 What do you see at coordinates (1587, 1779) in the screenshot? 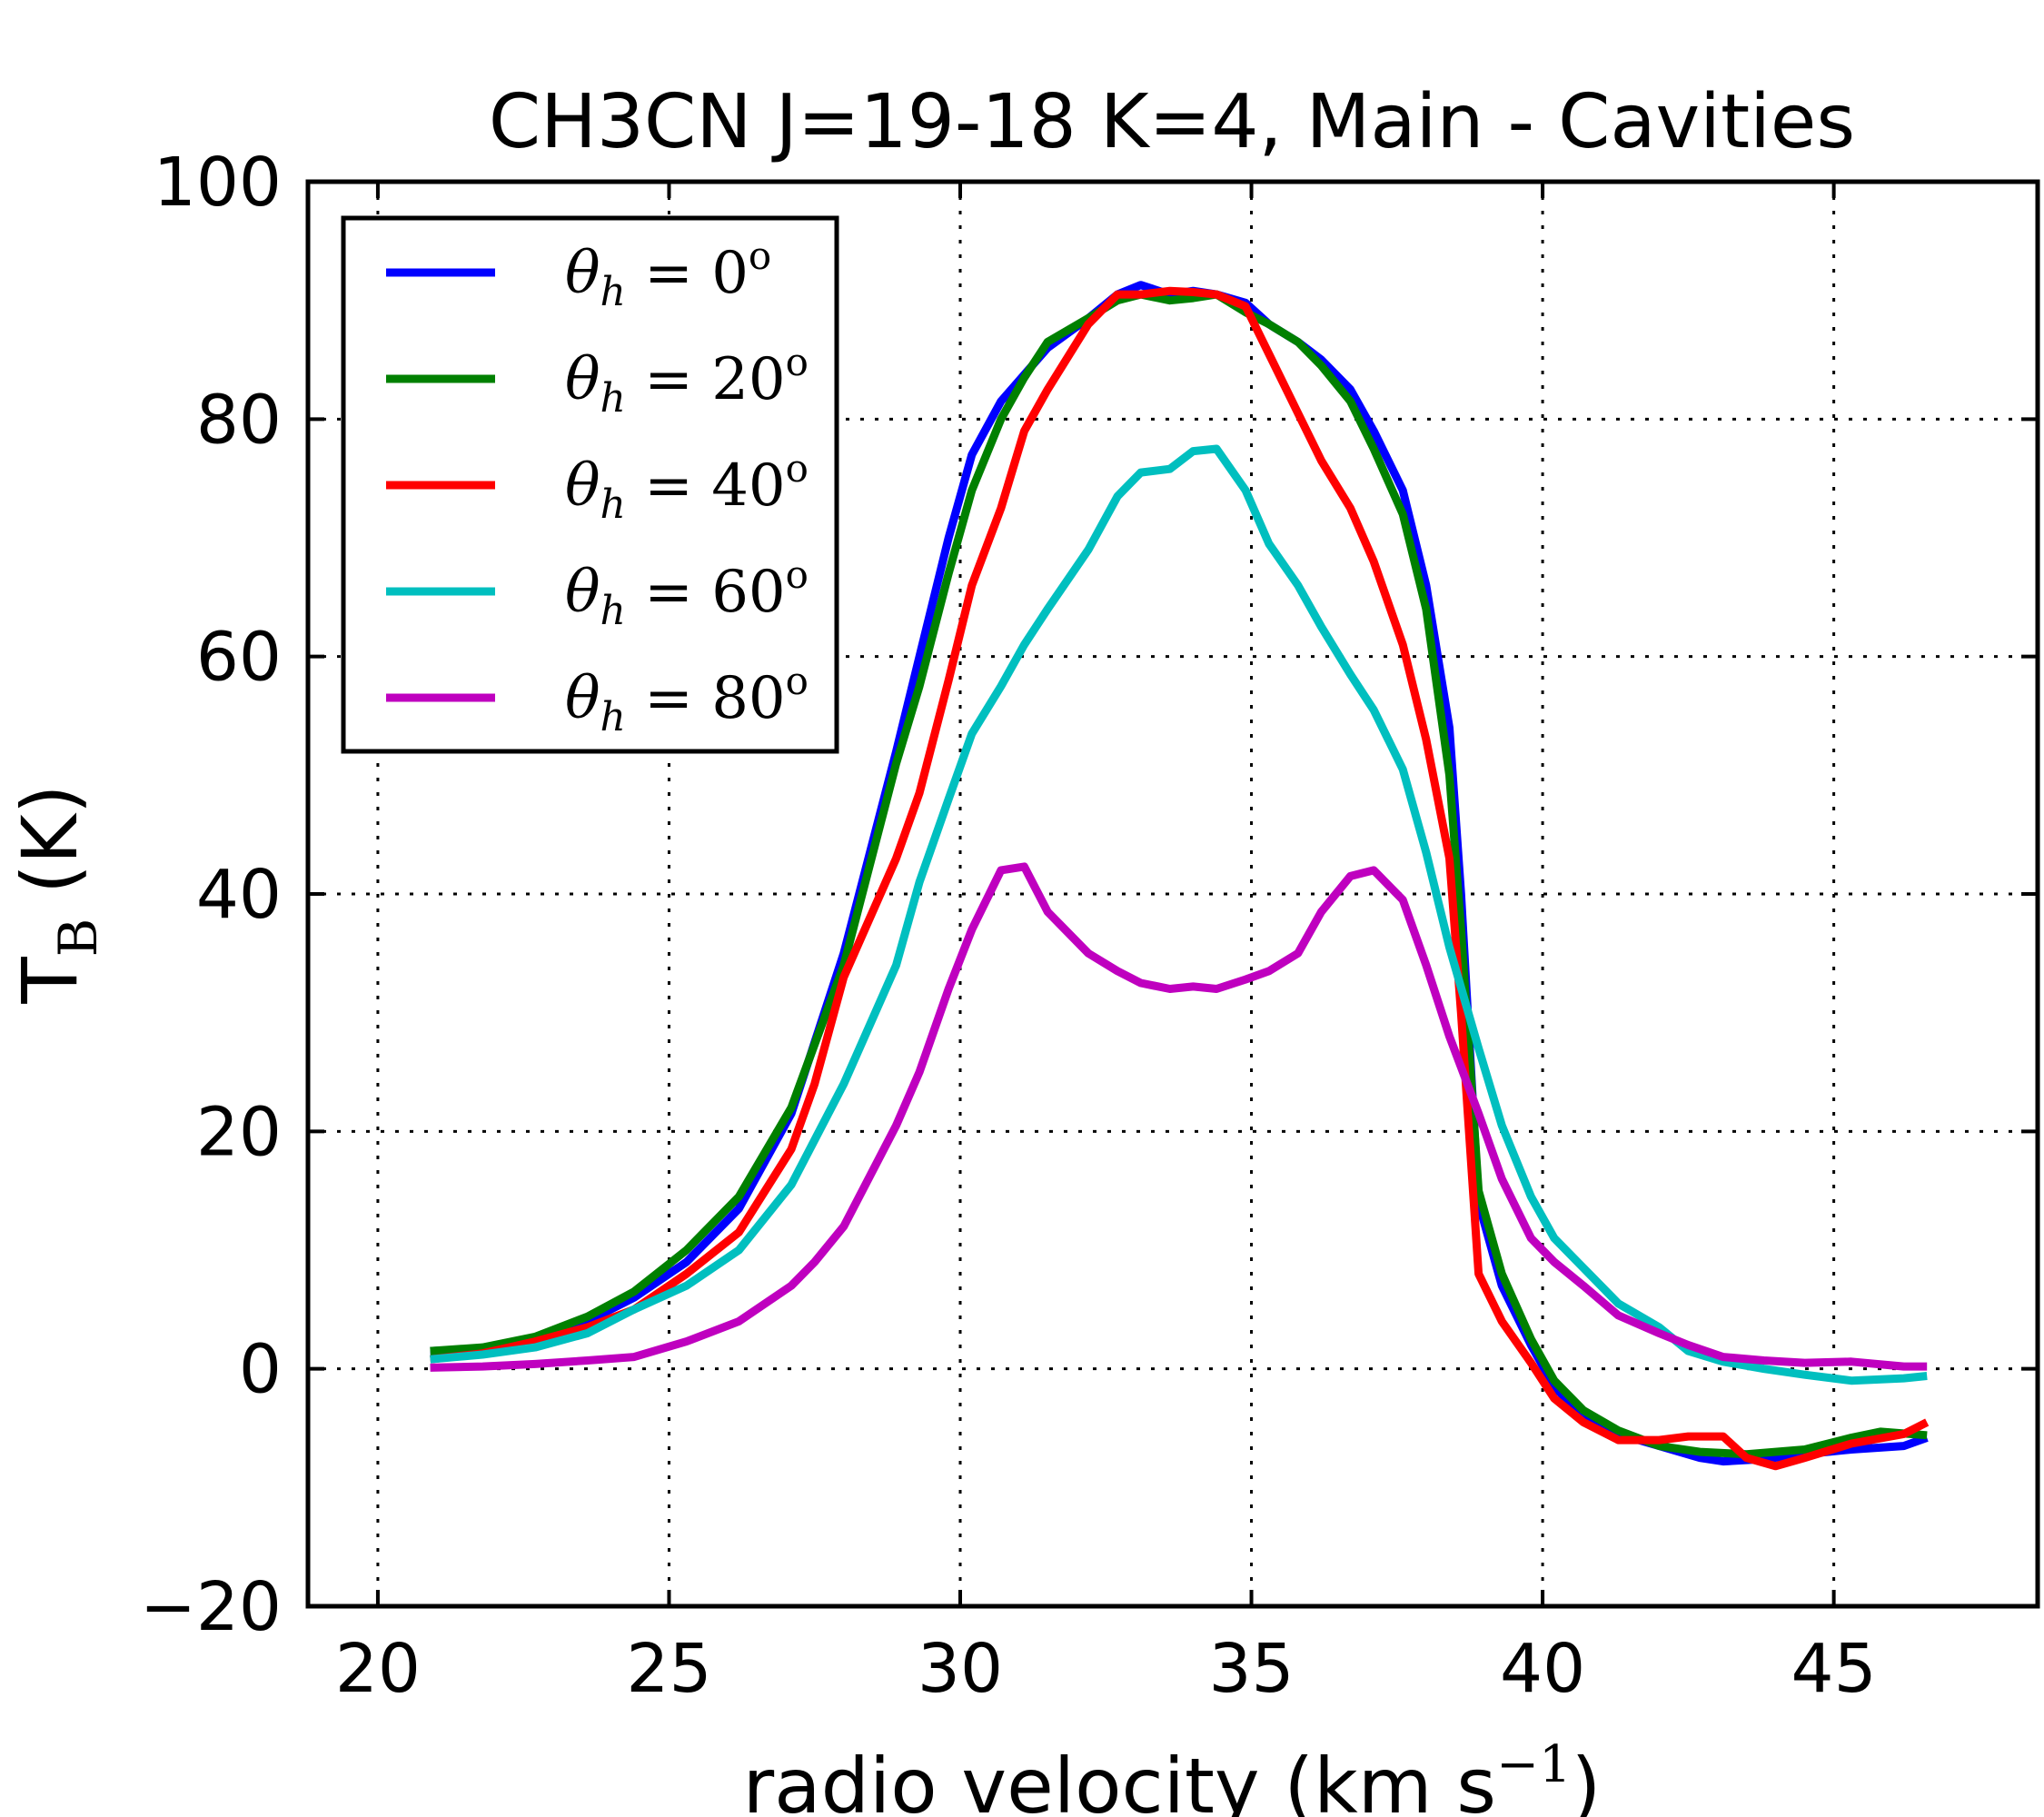
I see `x-axis-label-end: )` at bounding box center [1587, 1779].